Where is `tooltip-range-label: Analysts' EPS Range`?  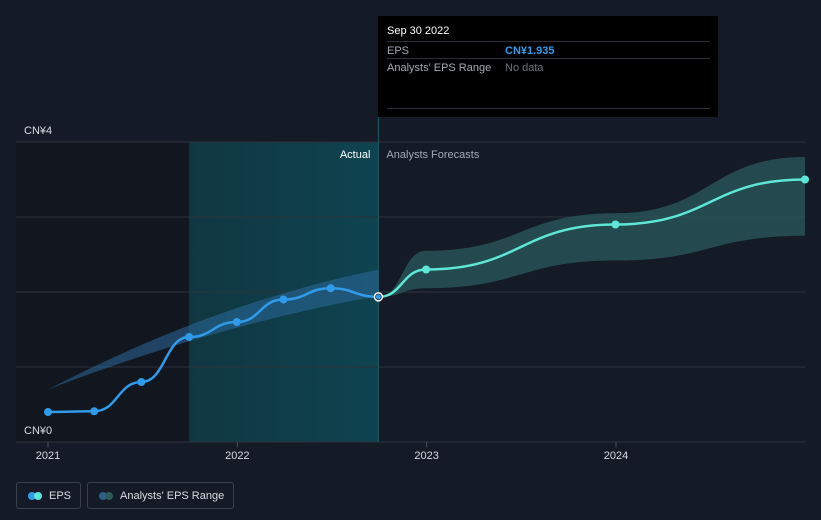
tooltip-range-label: Analysts' EPS Range is located at coordinates (439, 68).